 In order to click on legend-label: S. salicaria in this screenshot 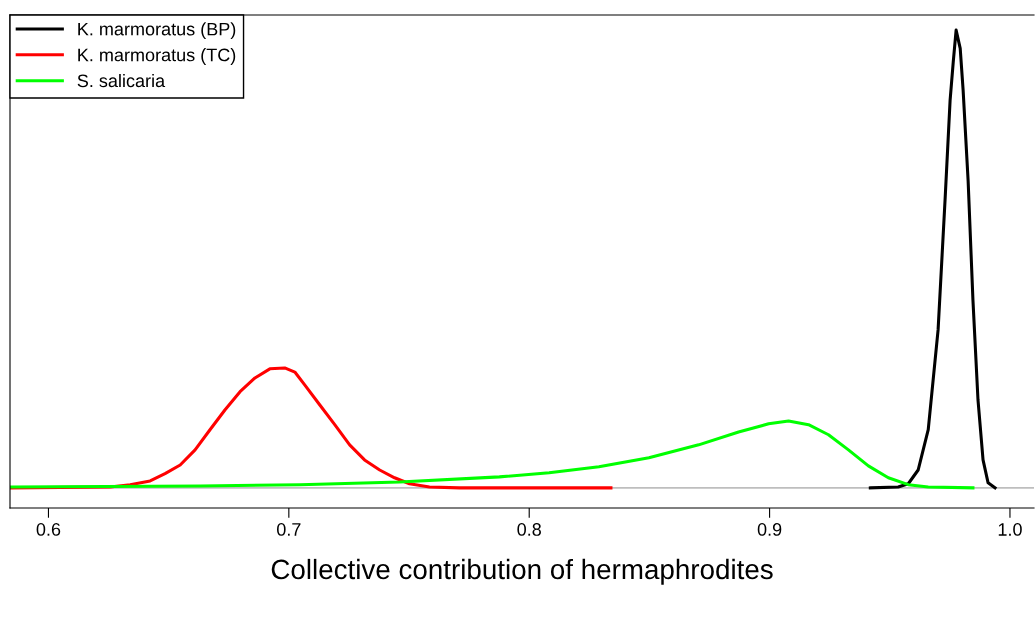, I will do `click(121, 80)`.